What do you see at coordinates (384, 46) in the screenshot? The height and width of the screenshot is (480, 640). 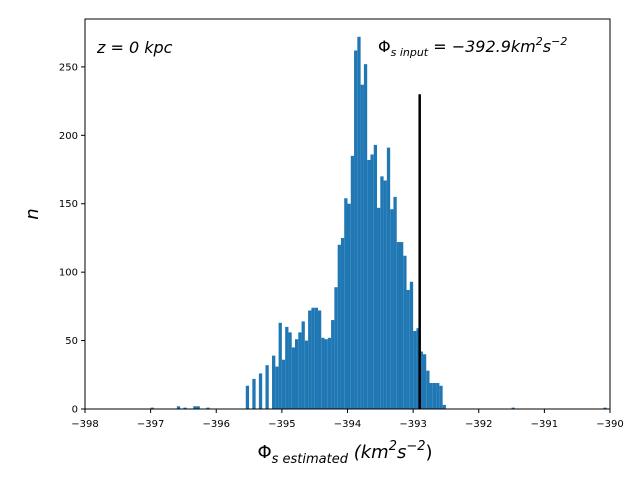 I see `annotation-phi-symbol: Φ` at bounding box center [384, 46].